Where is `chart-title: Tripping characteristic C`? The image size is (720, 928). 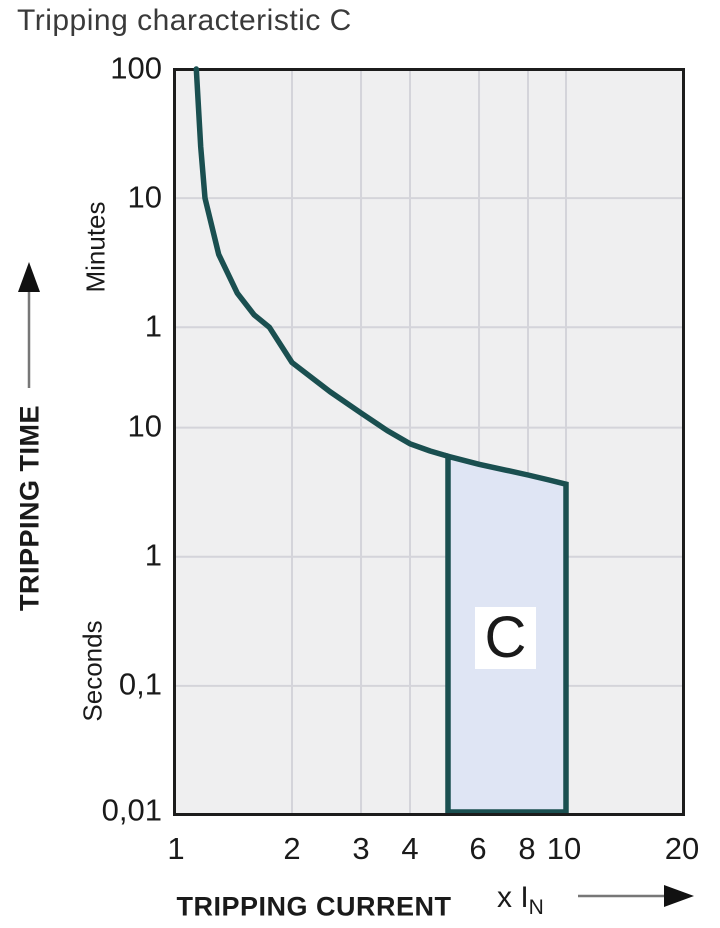
chart-title: Tripping characteristic C is located at coordinates (184, 20).